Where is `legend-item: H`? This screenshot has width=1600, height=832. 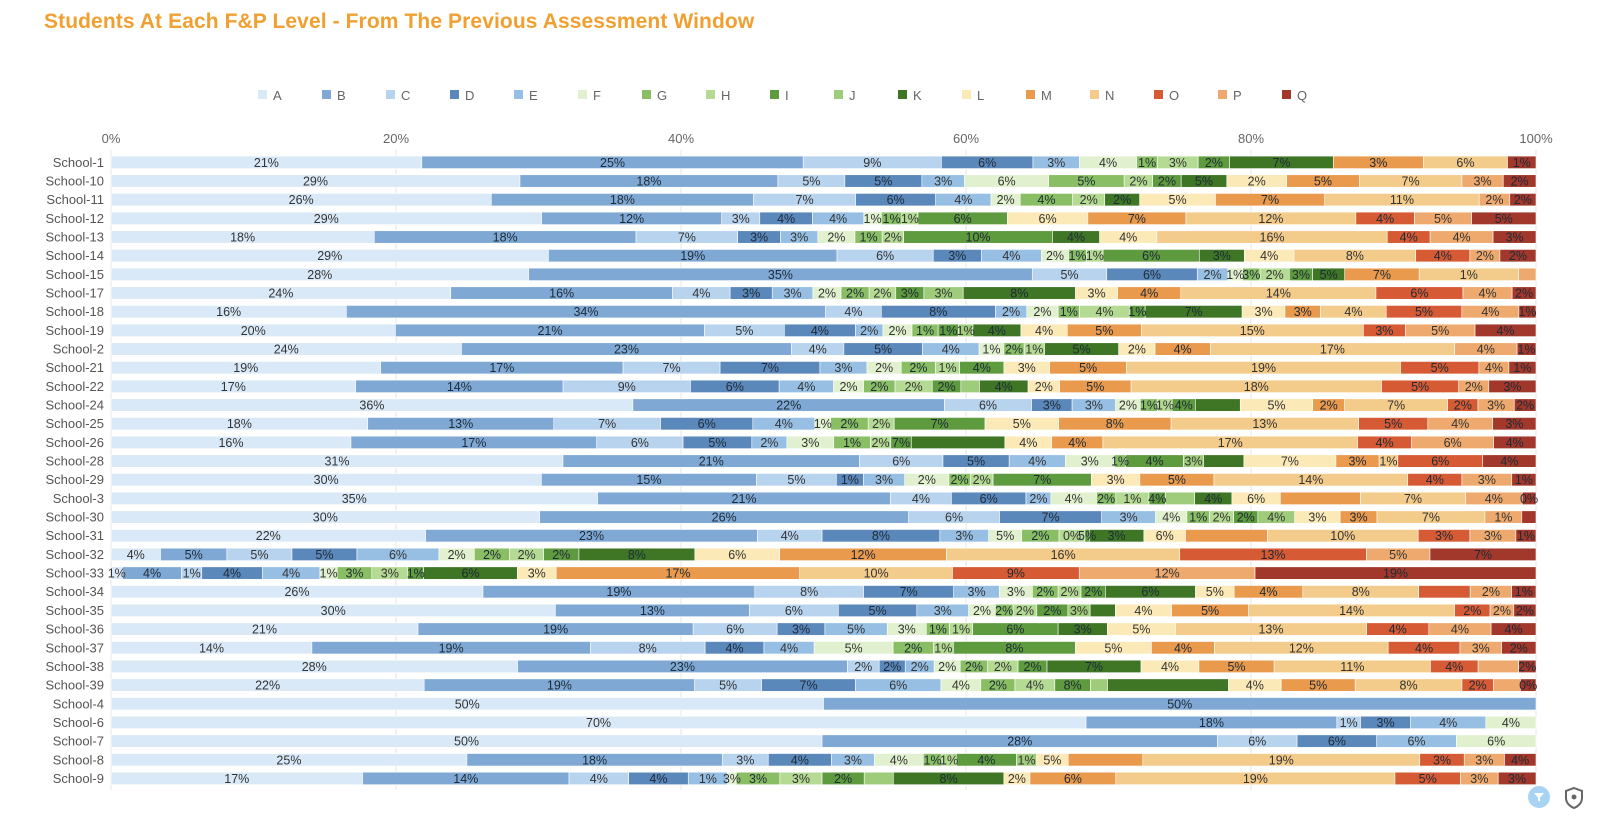
legend-item: H is located at coordinates (718, 95).